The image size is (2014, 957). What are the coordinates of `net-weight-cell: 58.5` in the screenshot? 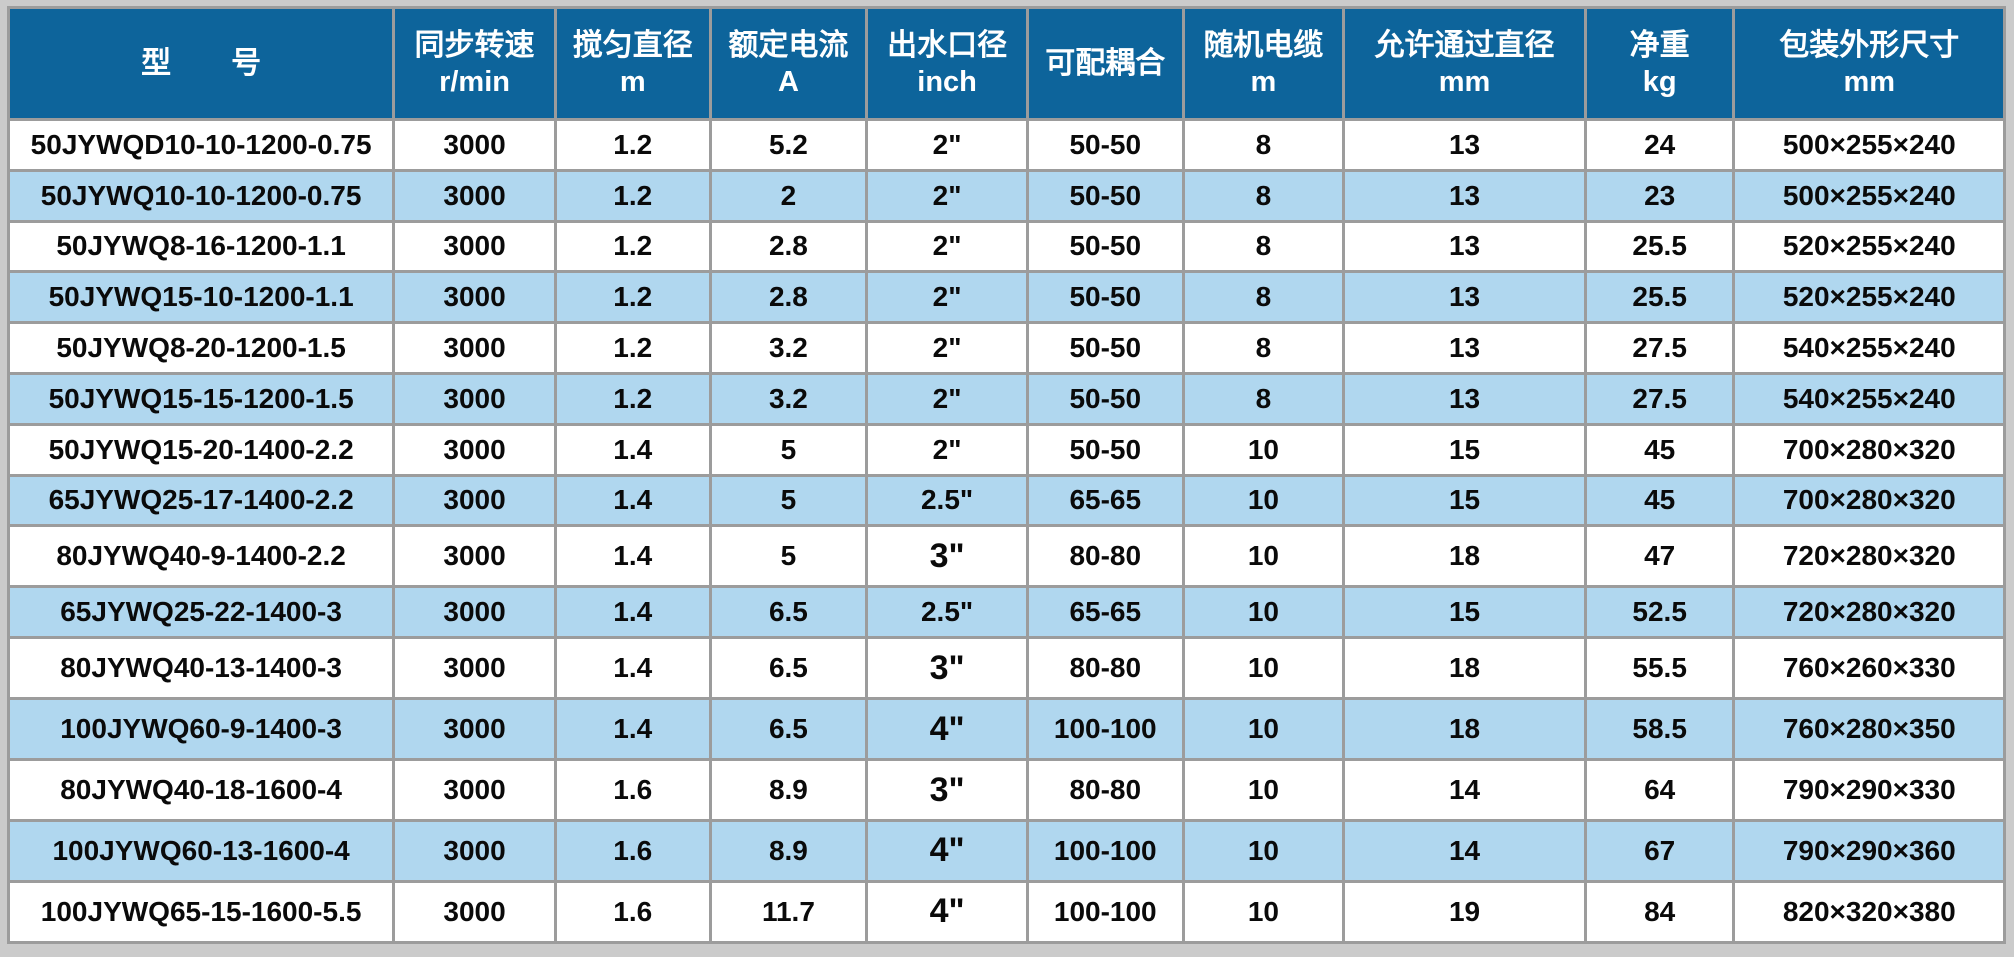 It's located at (1659, 729).